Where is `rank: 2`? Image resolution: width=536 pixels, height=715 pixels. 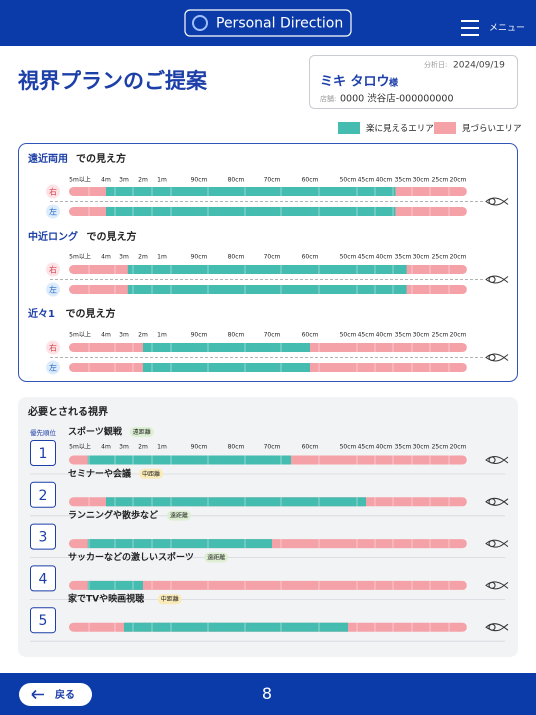
rank: 2 is located at coordinates (43, 496).